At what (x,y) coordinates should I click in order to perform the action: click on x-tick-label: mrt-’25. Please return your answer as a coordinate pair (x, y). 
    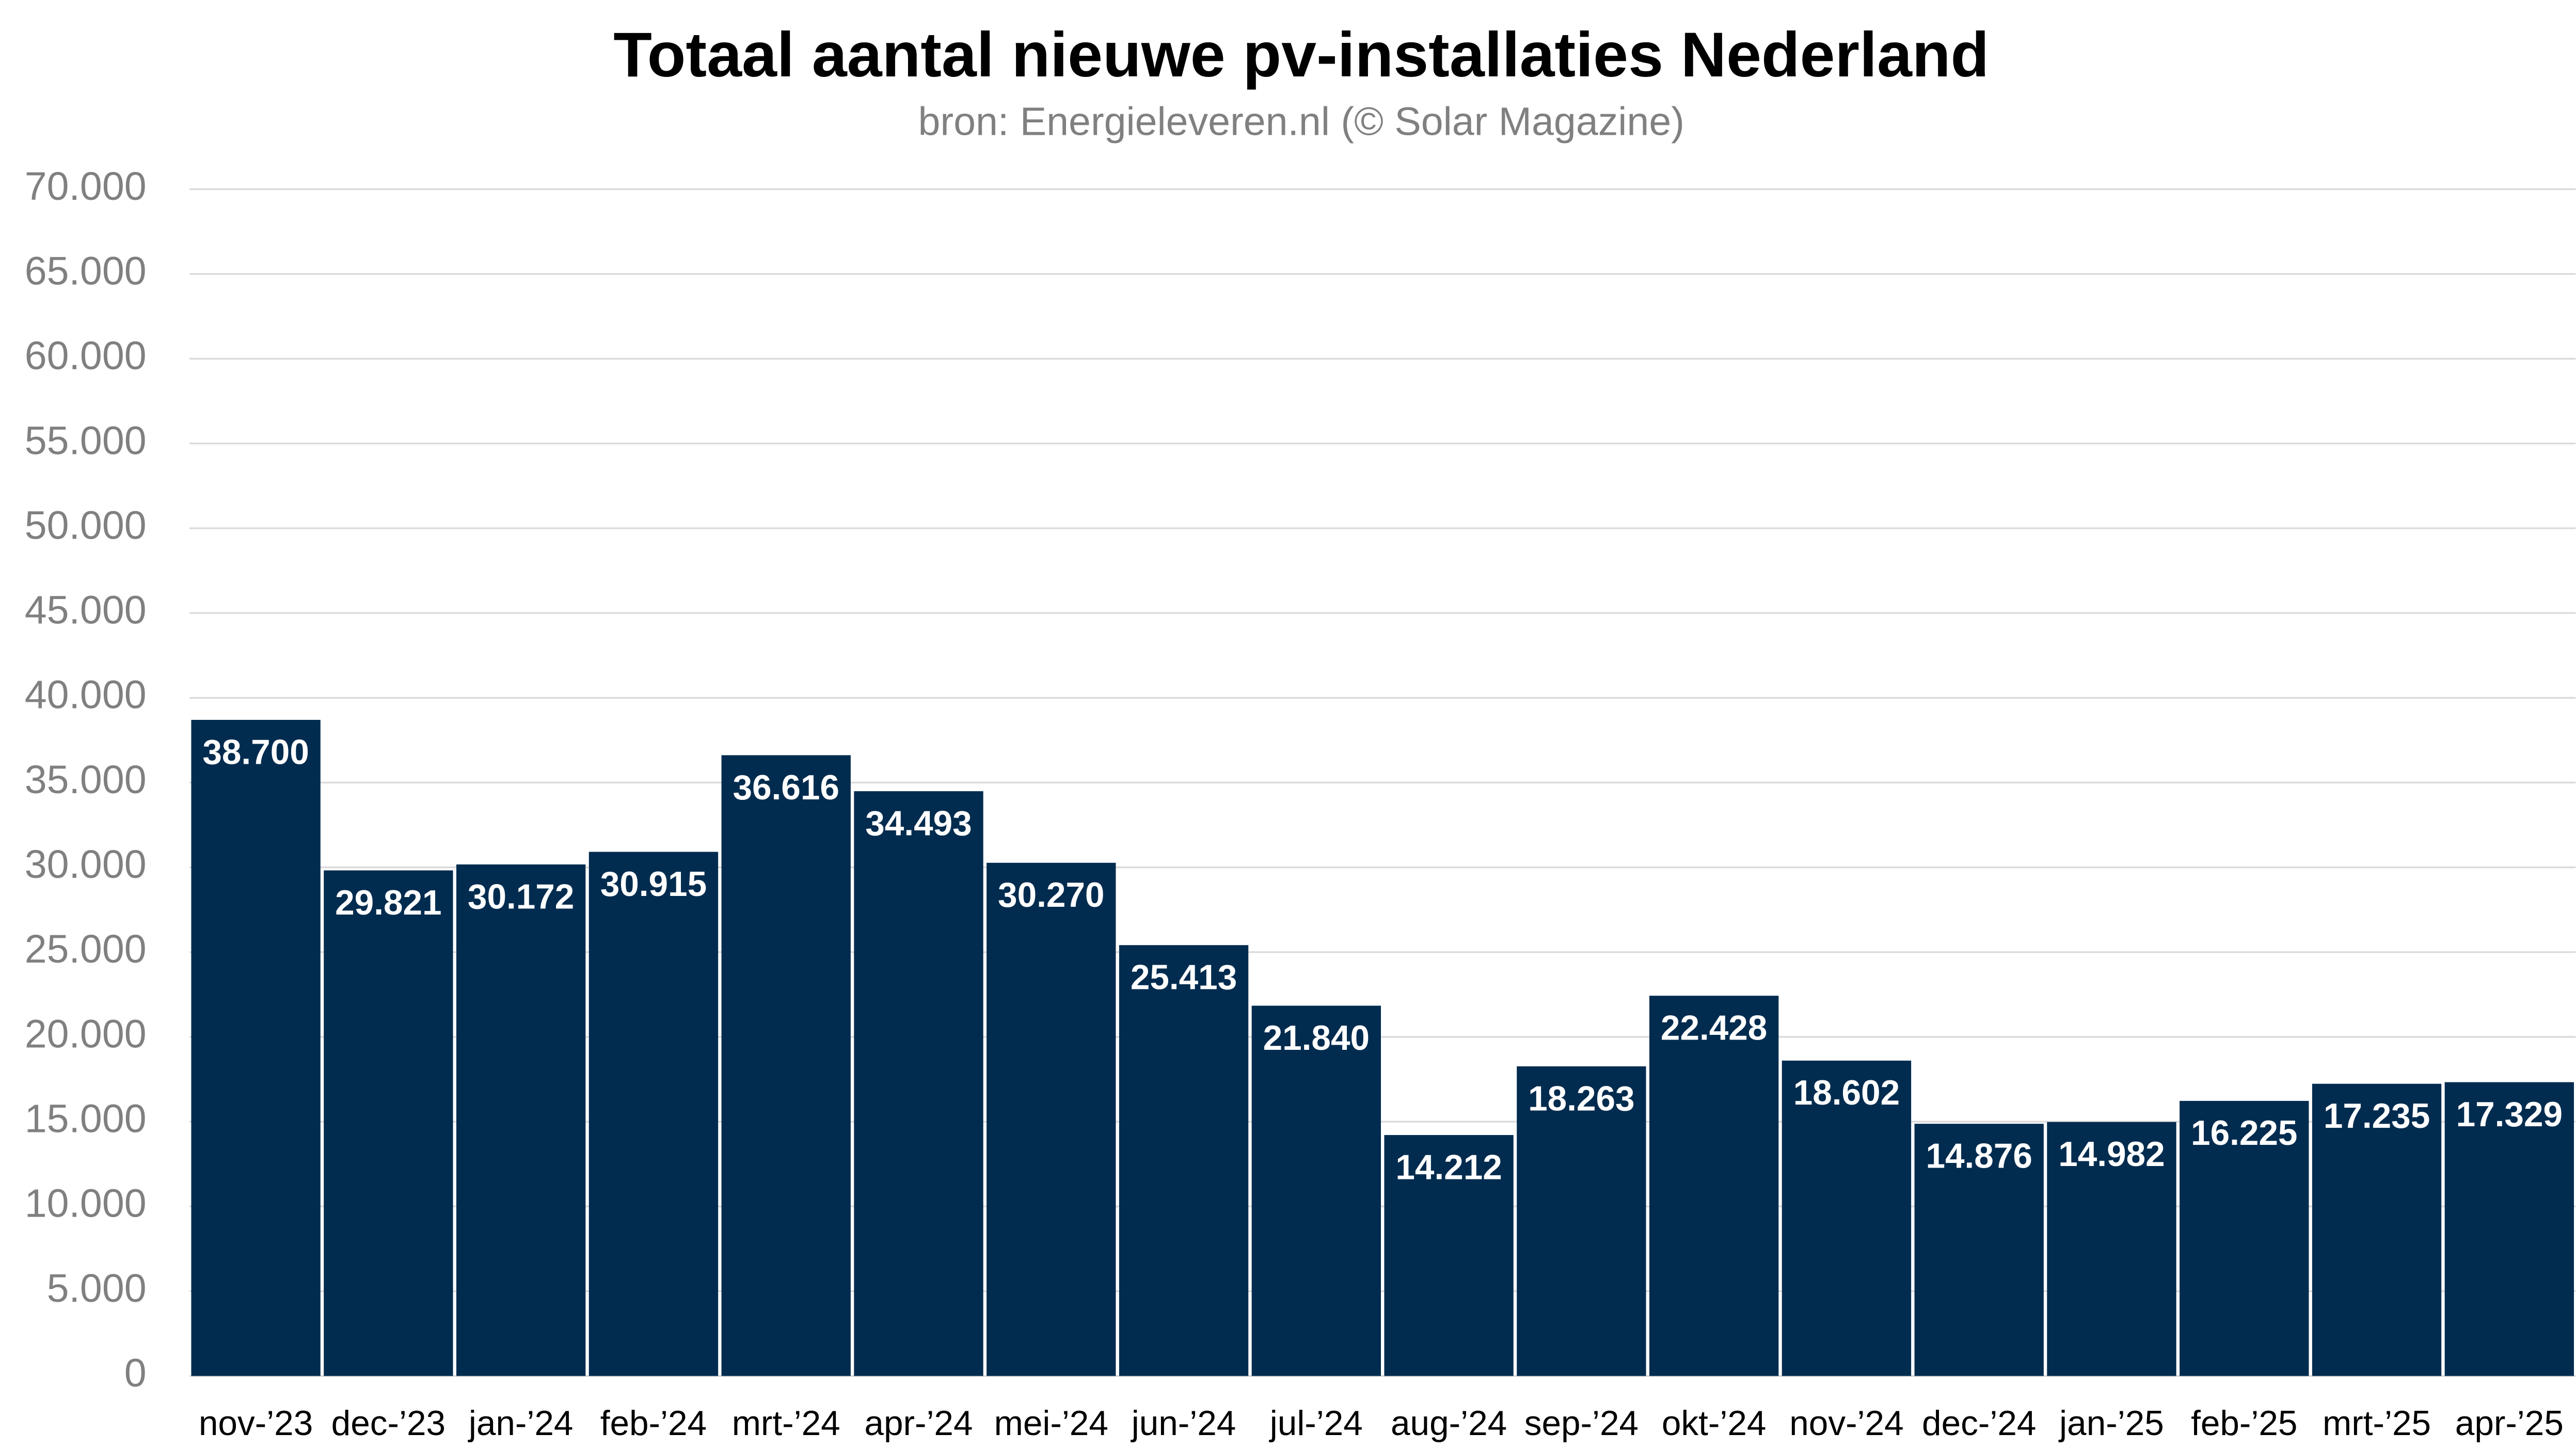
    Looking at the image, I should click on (2377, 1423).